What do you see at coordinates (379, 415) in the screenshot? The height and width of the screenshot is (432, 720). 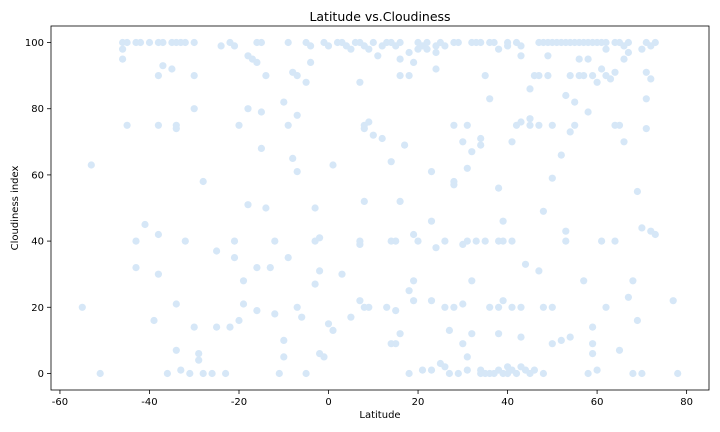 I see `x-axis-label: Latitude` at bounding box center [379, 415].